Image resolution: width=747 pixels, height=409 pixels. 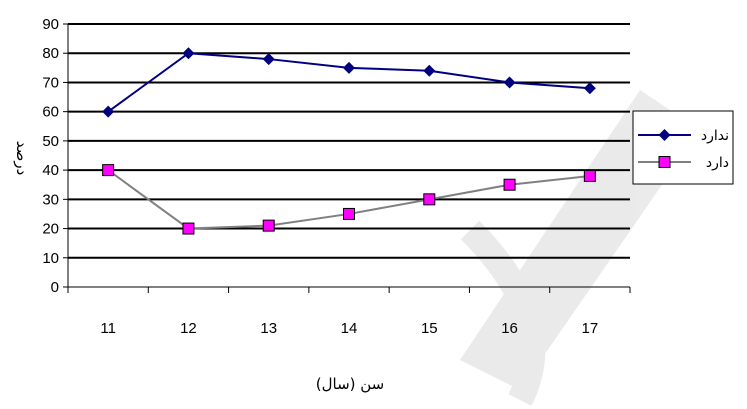 I want to click on legend: ندارد دارد, so click(x=683, y=147).